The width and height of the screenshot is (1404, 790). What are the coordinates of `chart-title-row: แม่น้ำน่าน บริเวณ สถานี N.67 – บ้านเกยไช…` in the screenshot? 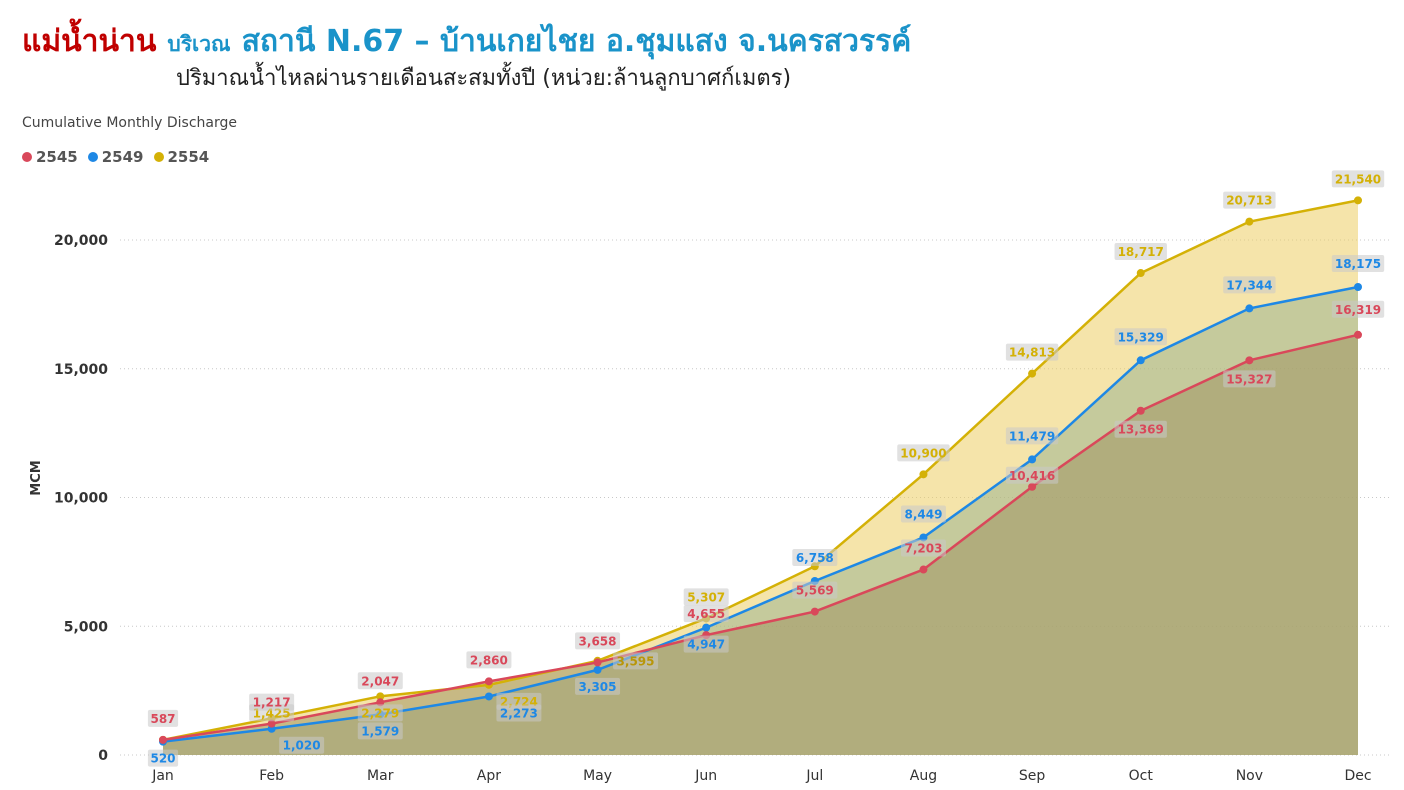 It's located at (466, 41).